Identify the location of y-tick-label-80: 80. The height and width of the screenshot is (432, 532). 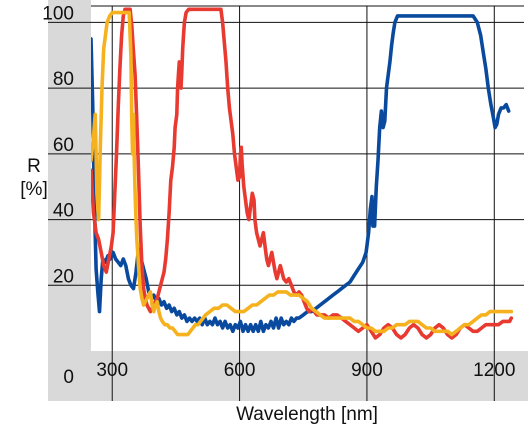
(63, 79).